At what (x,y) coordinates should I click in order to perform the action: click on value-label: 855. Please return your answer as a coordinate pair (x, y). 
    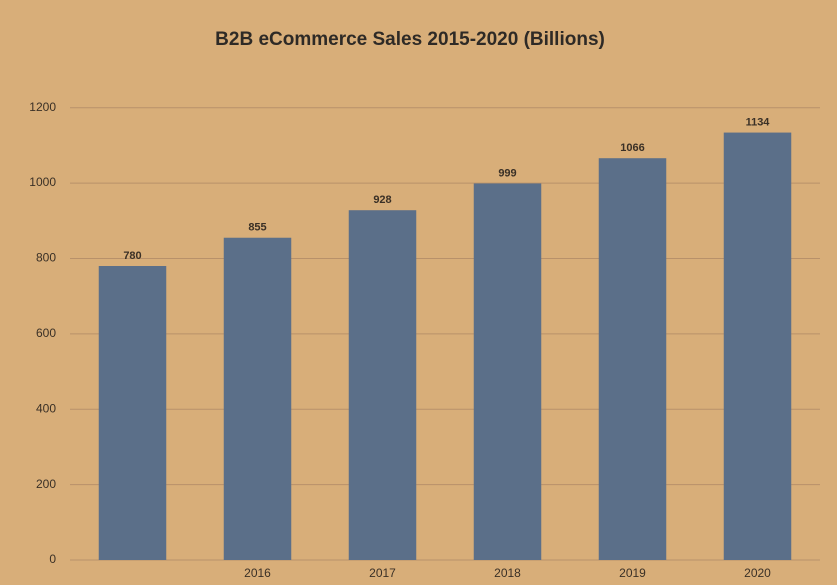
    Looking at the image, I should click on (257, 228).